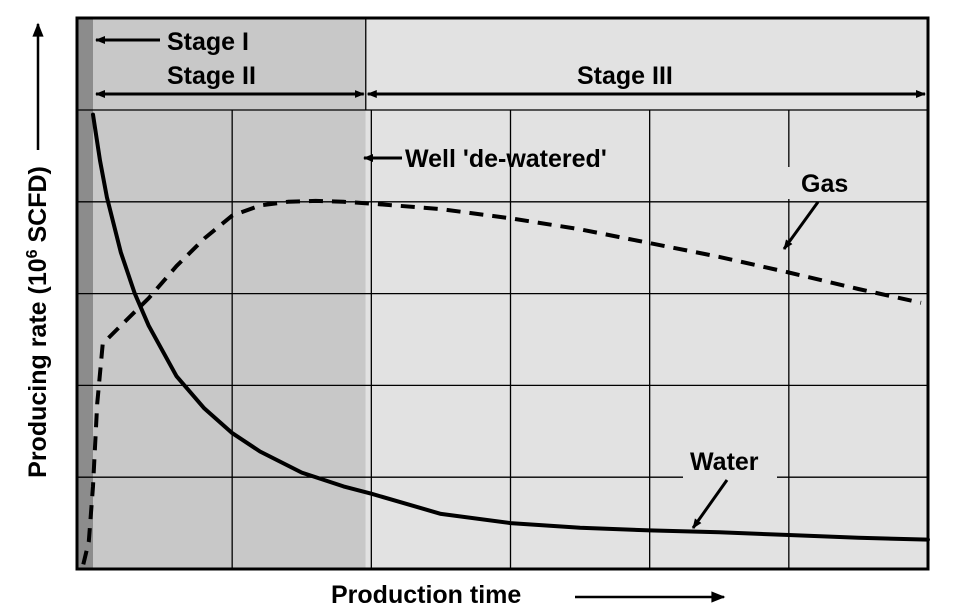 The height and width of the screenshot is (613, 957). I want to click on y-axis-label: Producing rate (106 SCFD), so click(38, 322).